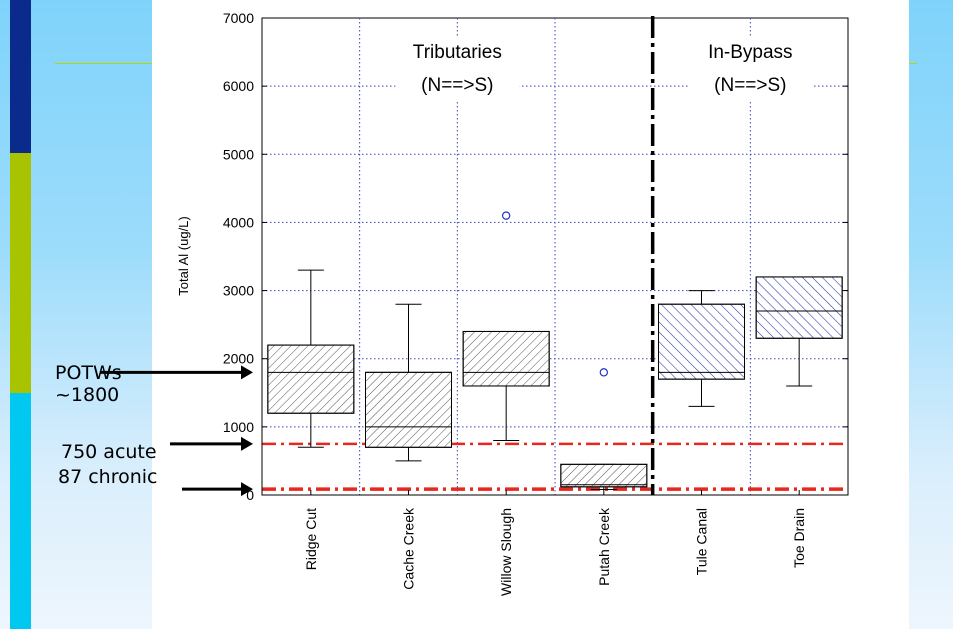 This screenshot has width=953, height=629. I want to click on y-axis-title: Total Al (ug/L), so click(183, 256).